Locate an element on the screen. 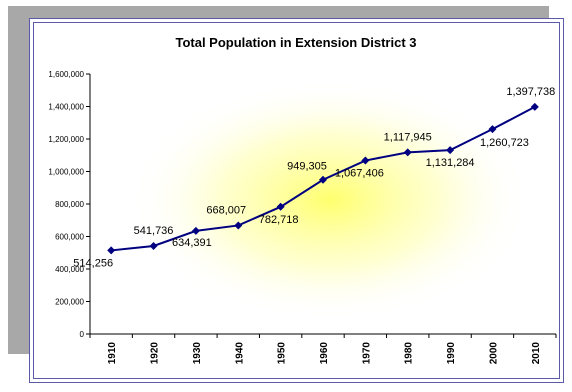  data-label: 1,131,284 is located at coordinates (450, 163).